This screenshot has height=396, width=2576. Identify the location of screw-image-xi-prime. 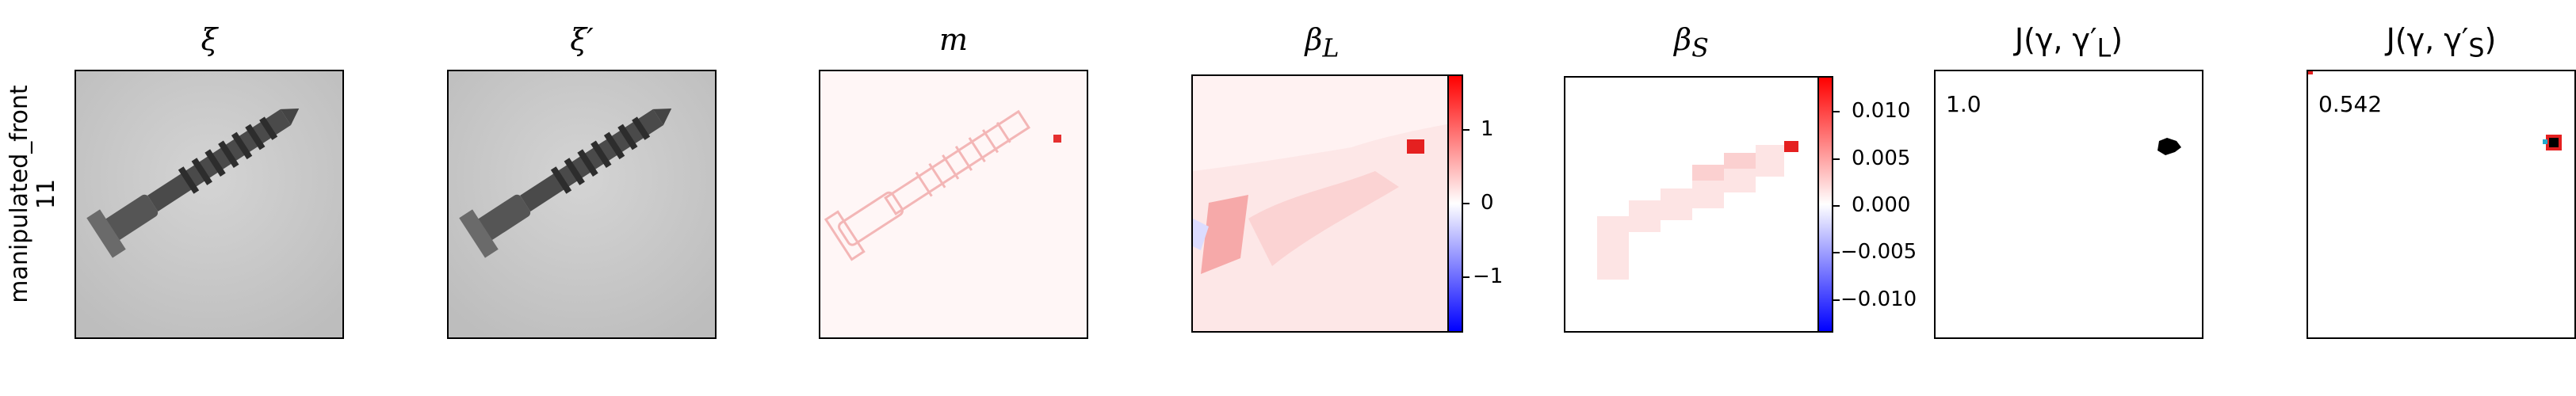
(582, 204).